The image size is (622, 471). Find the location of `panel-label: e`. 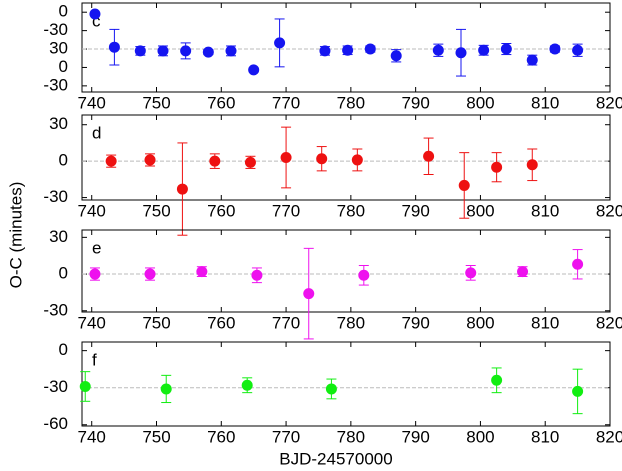

panel-label: e is located at coordinates (96, 247).